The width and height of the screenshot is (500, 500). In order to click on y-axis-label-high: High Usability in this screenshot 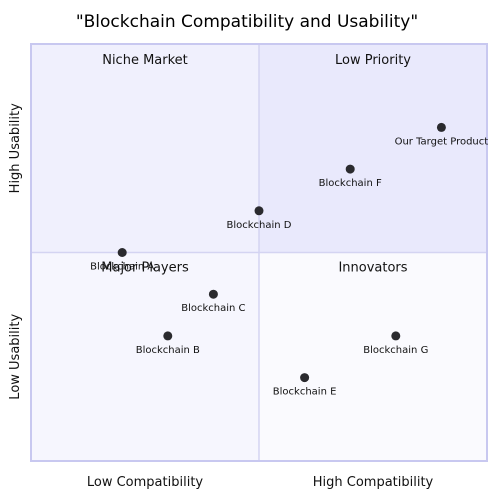, I will do `click(15, 148)`.